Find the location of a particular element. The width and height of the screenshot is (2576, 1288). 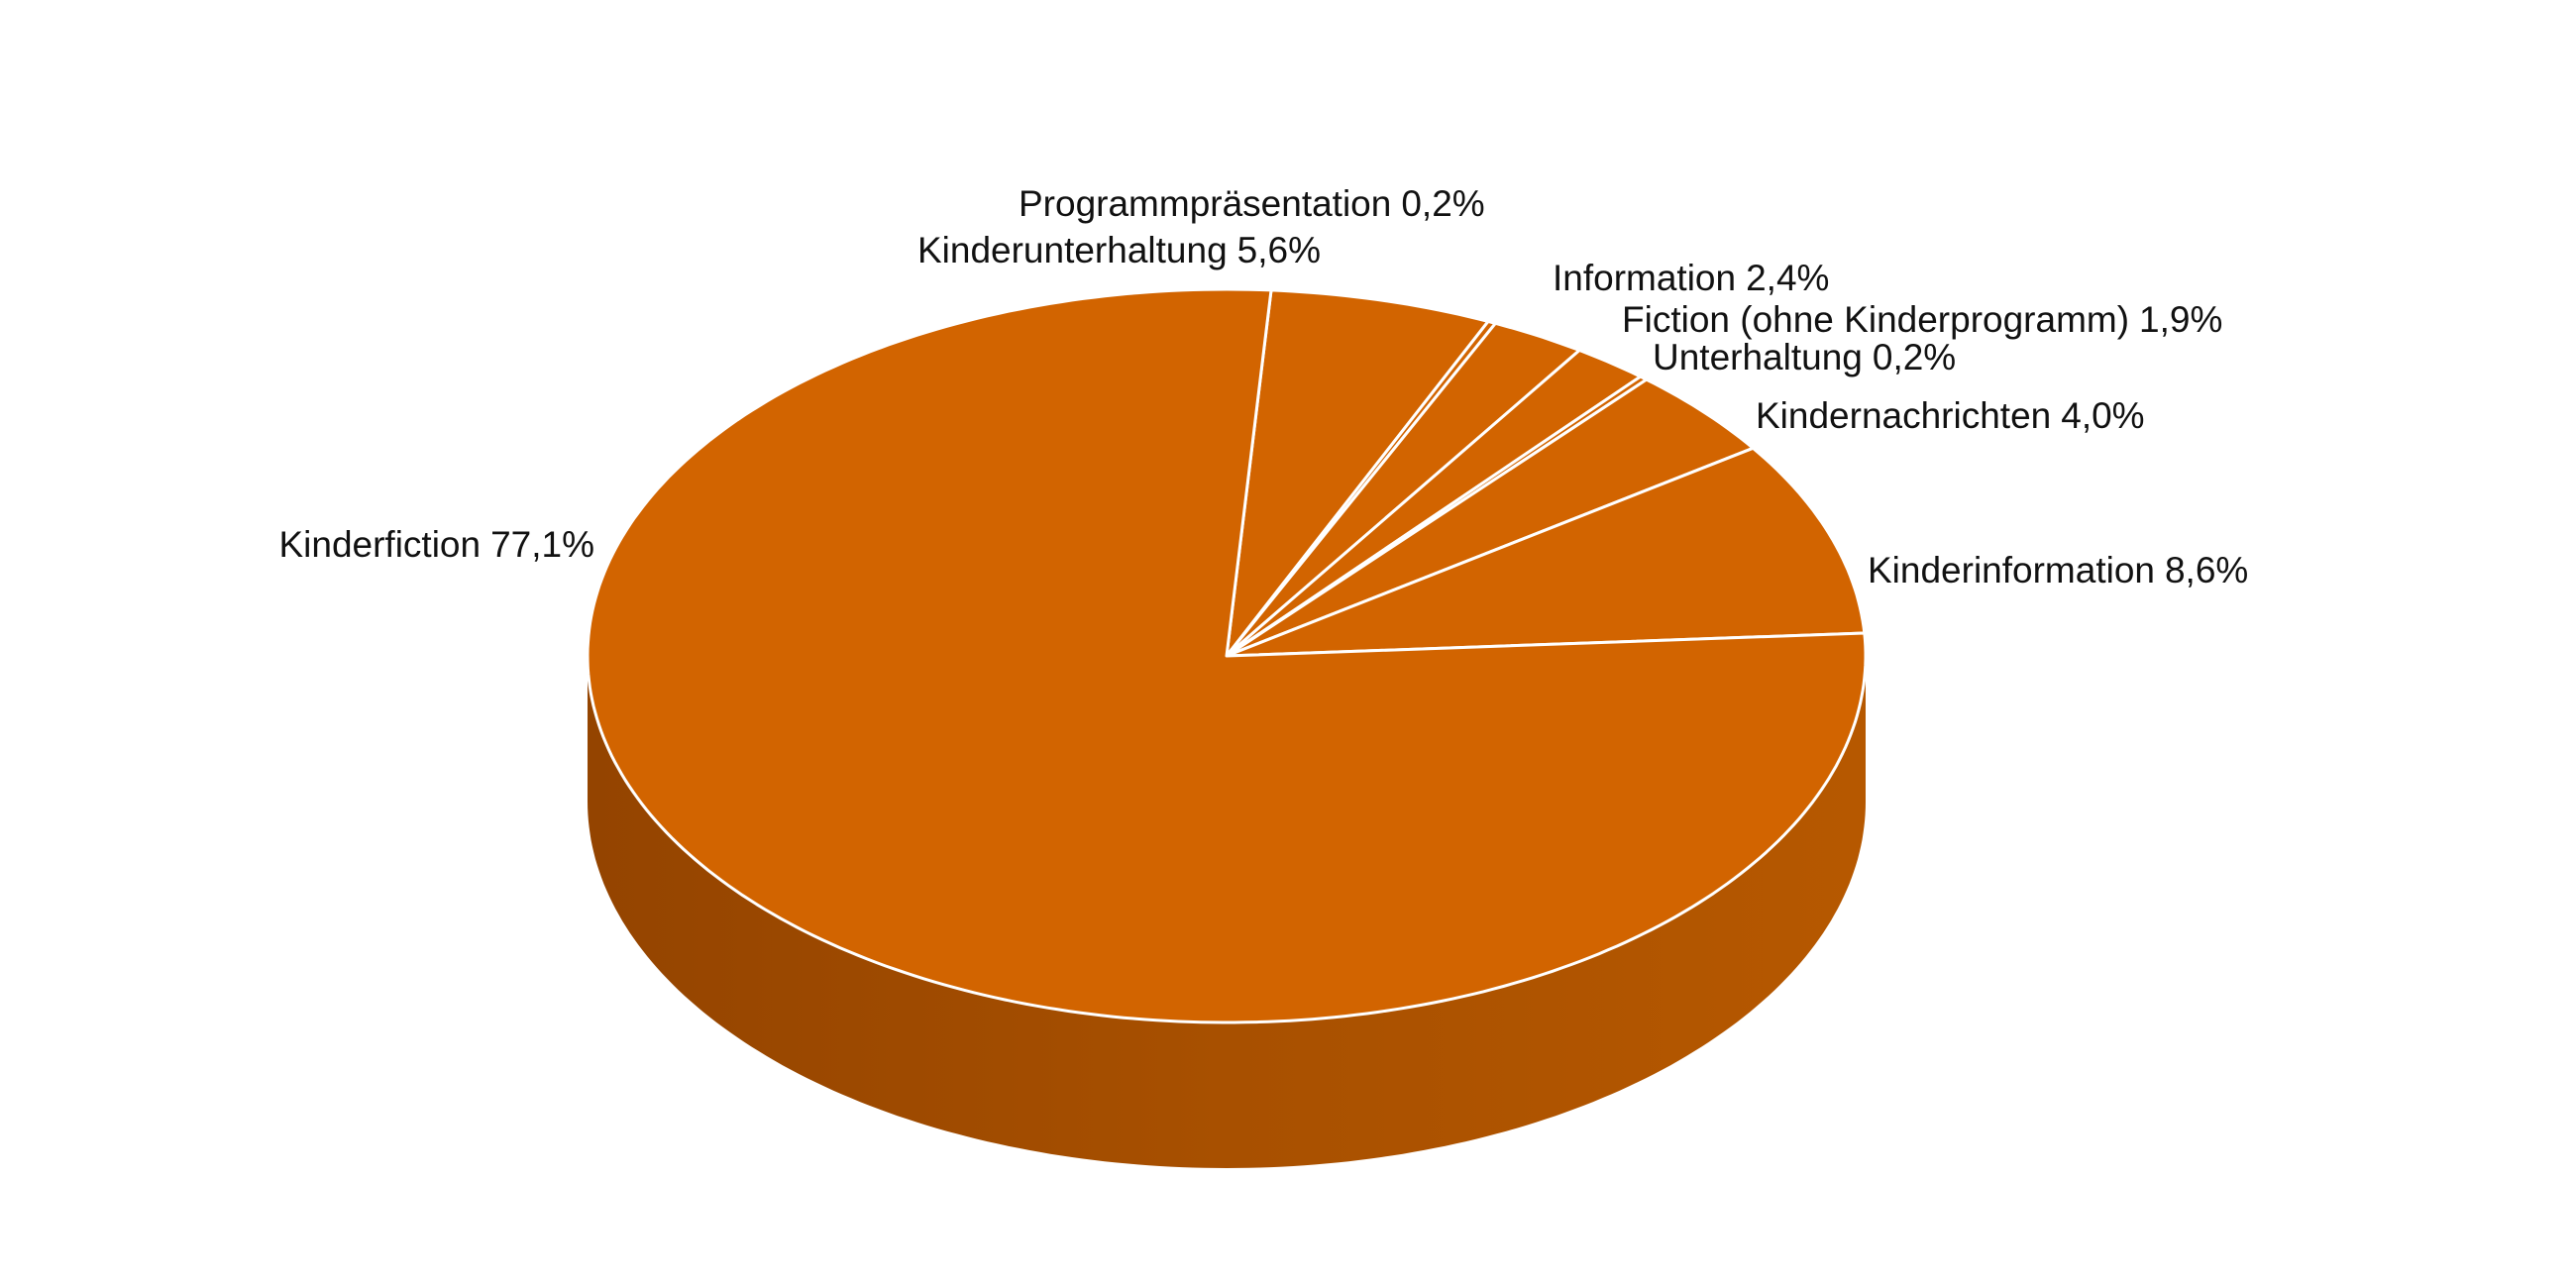

slice-name: Fiction (ohne Kinderprogramm) is located at coordinates (1875, 320).